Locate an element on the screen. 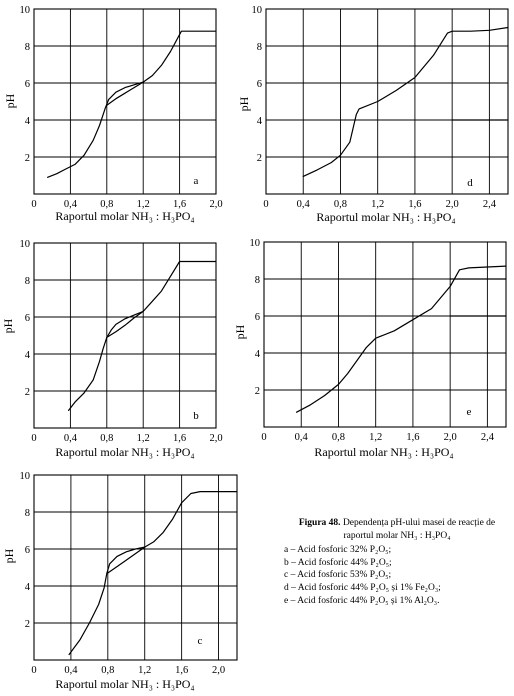  caption-item-a: a – Acid fosforic 32% P₂O₅; is located at coordinates (338, 550).